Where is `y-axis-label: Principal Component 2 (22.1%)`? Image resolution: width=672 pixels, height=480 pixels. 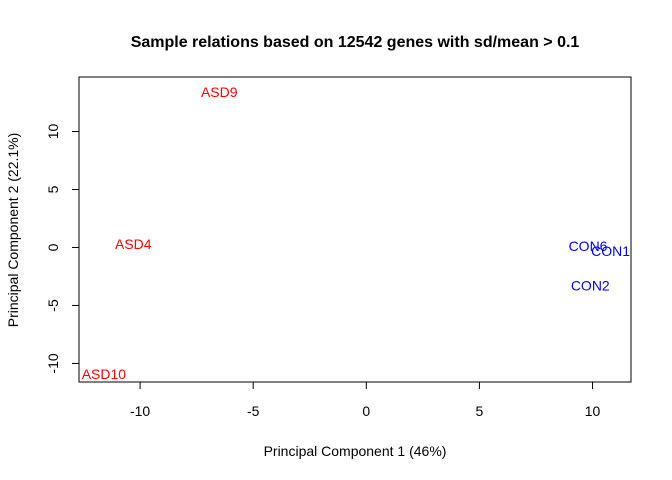
y-axis-label: Principal Component 2 (22.1%) is located at coordinates (13, 230).